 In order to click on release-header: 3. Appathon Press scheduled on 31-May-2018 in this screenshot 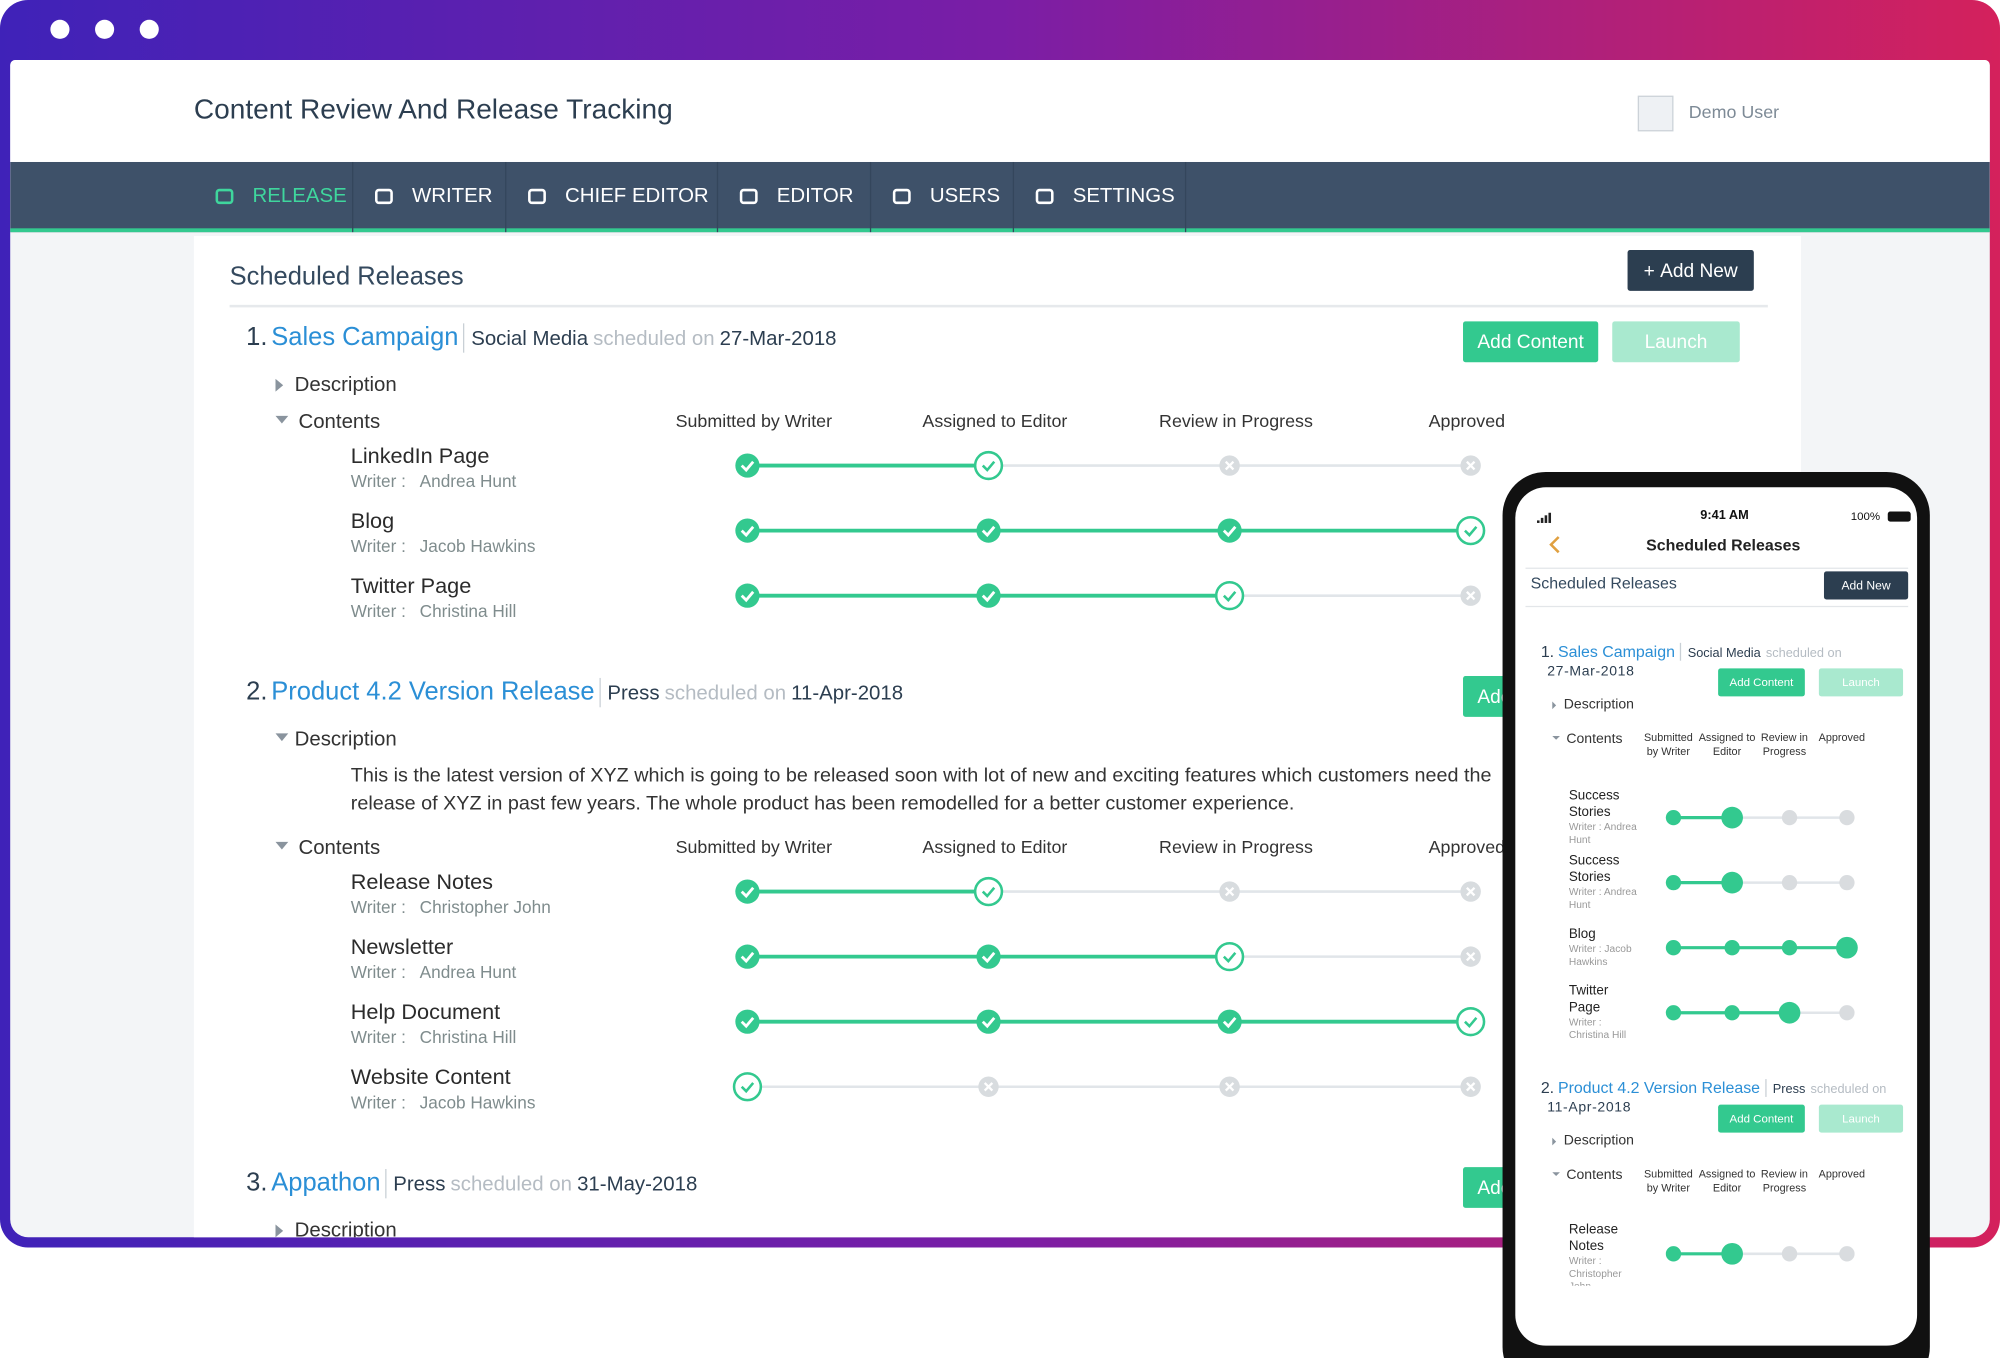, I will do `click(471, 1184)`.